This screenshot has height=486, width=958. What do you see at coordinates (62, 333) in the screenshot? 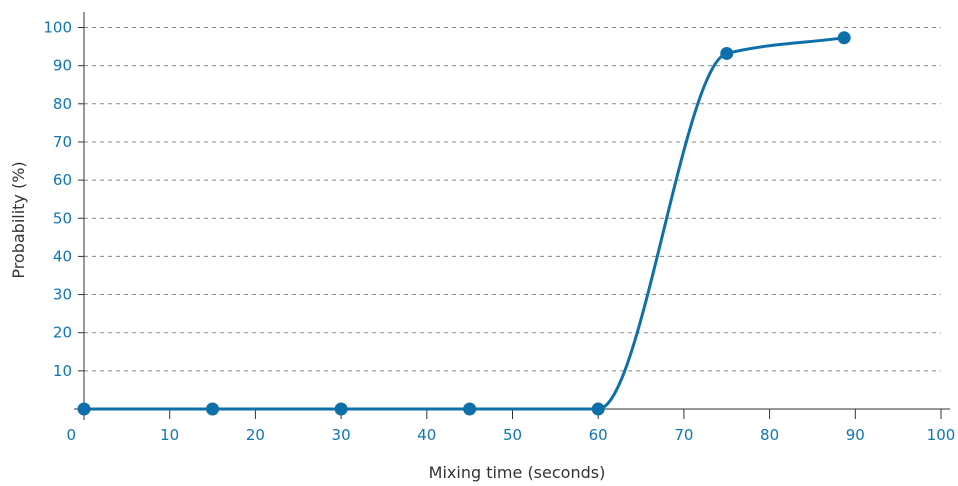
I see `y-tick-label-20: 20` at bounding box center [62, 333].